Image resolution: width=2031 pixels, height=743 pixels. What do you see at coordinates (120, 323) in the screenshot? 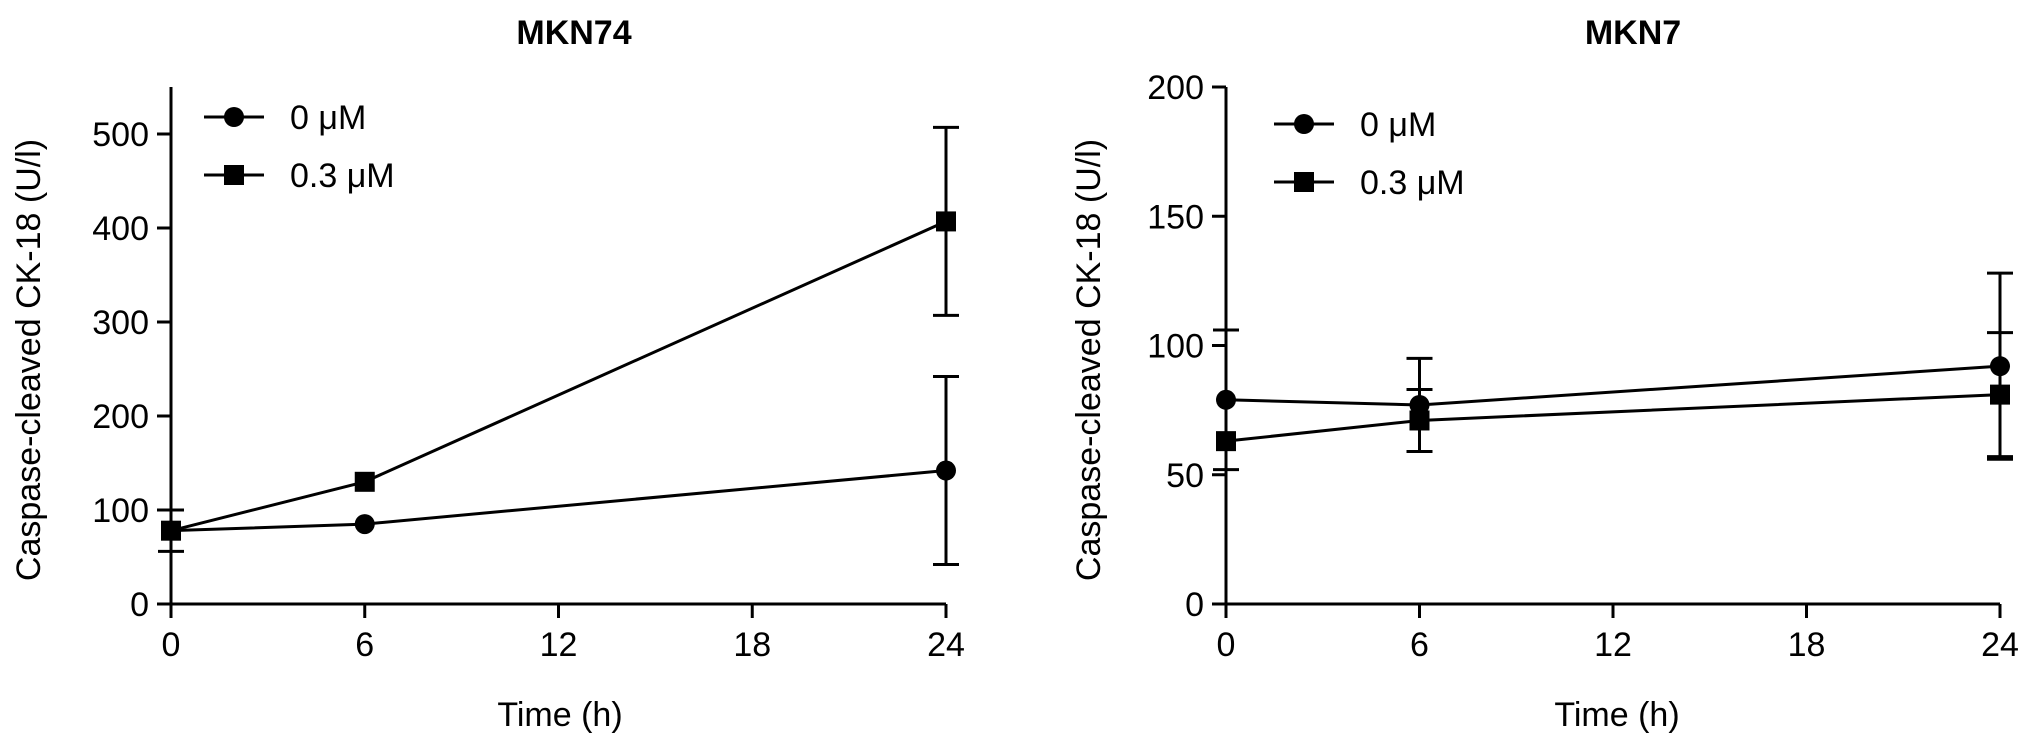
I see `y-tick-label: 300` at bounding box center [120, 323].